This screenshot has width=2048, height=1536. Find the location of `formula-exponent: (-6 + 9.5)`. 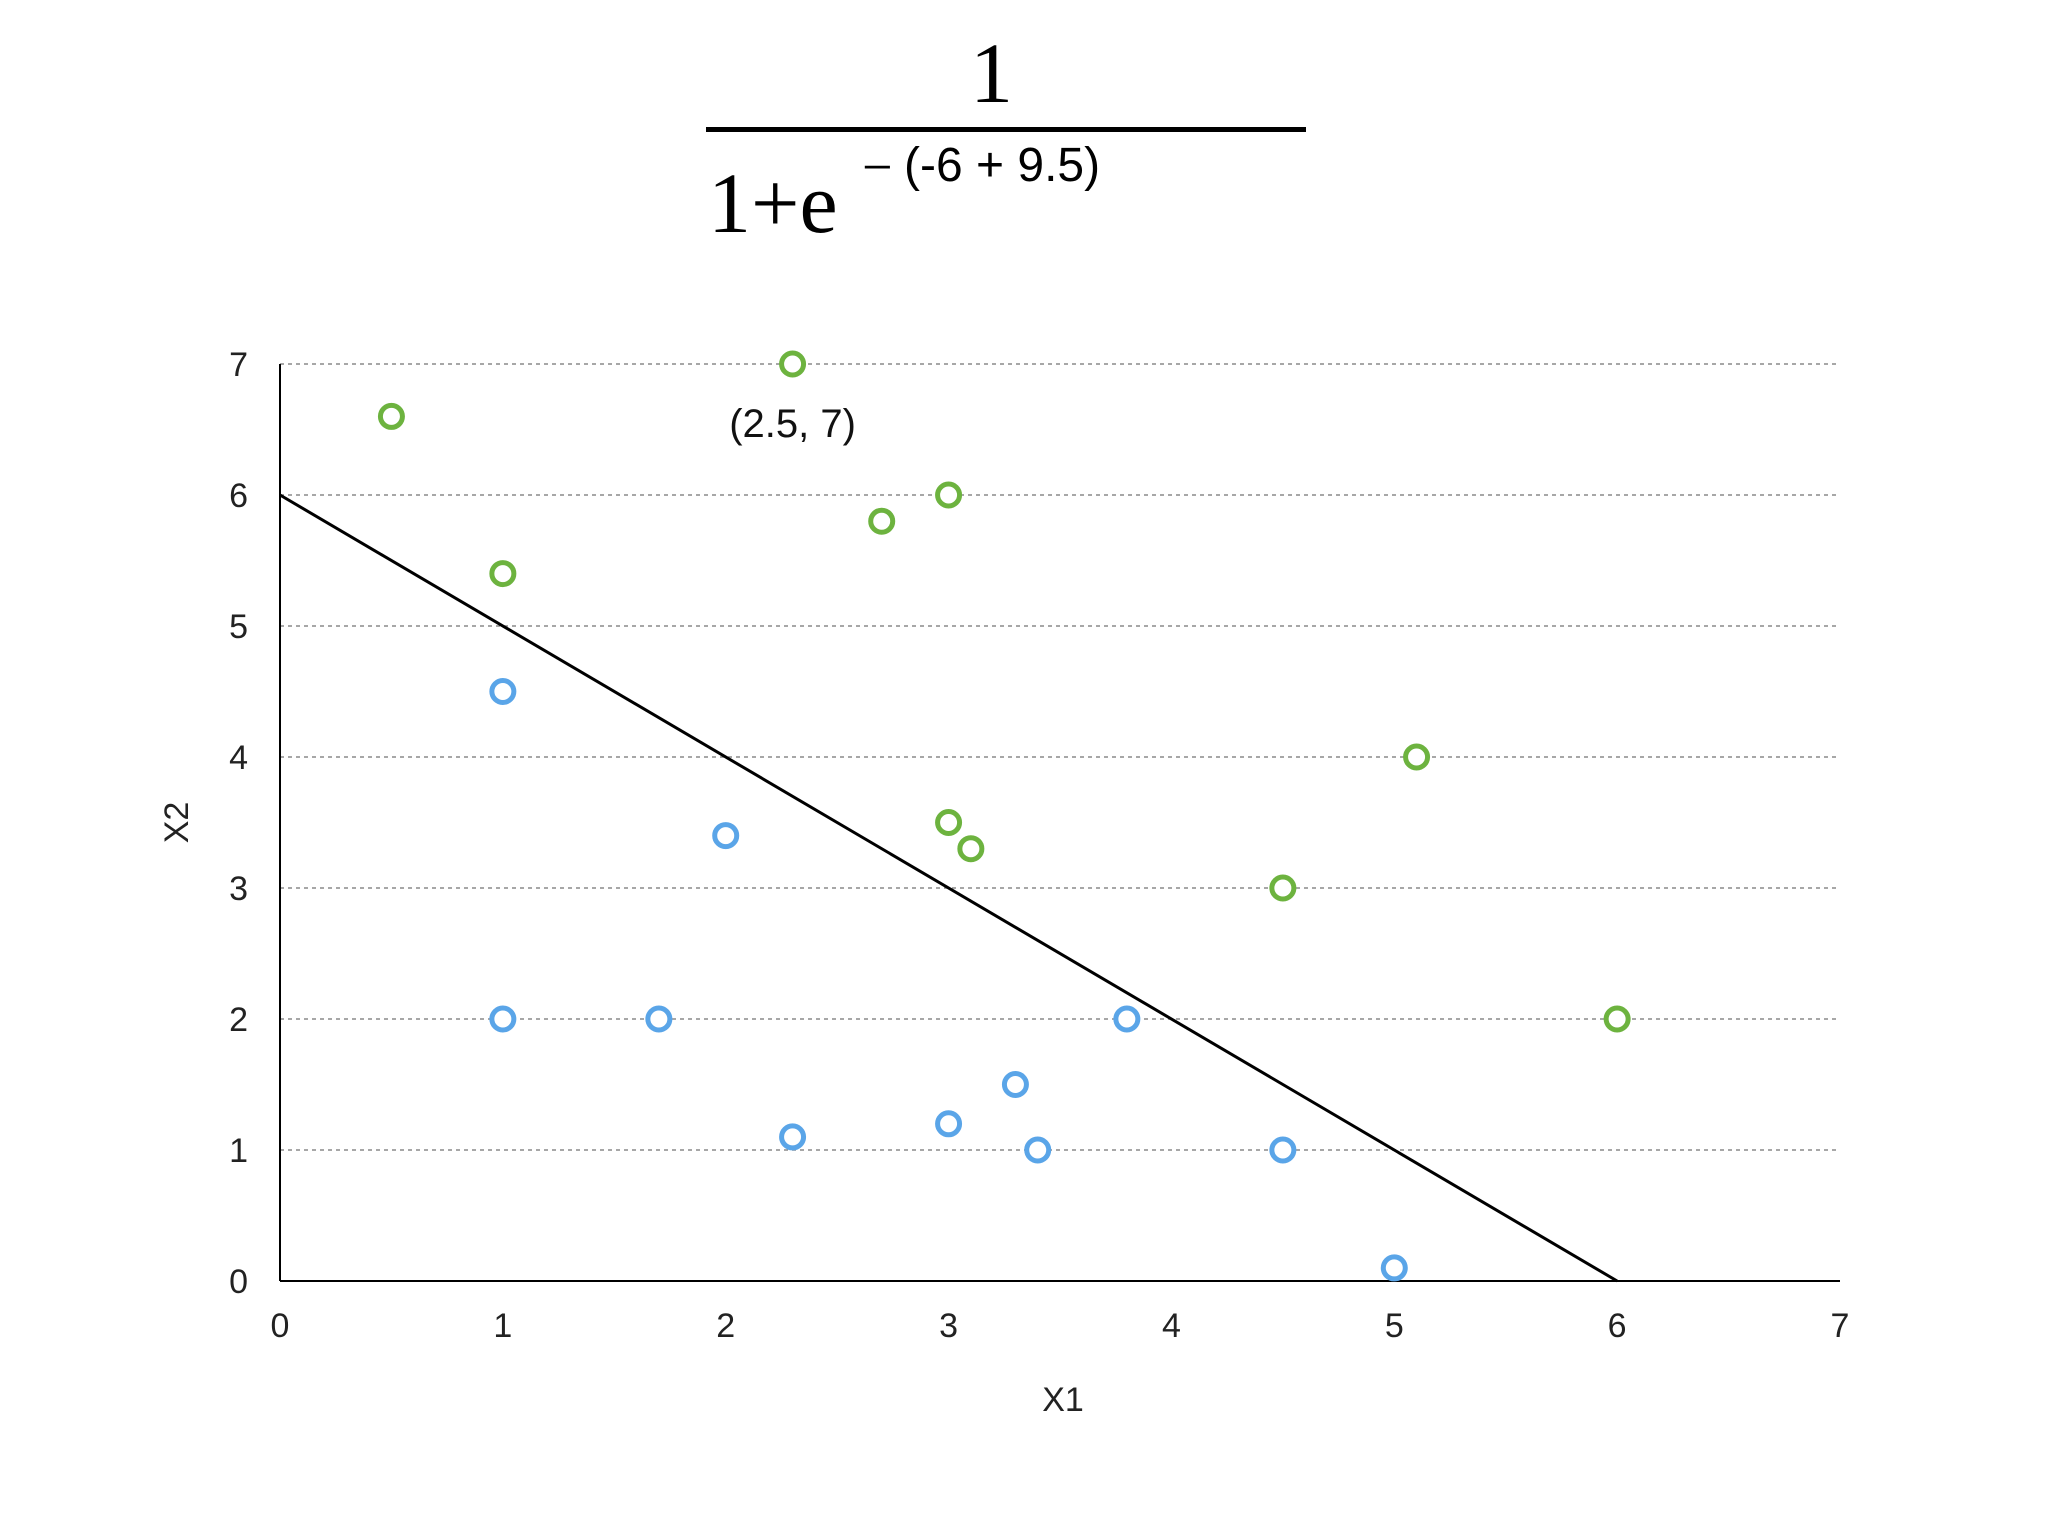

formula-exponent: (-6 + 9.5) is located at coordinates (1002, 165).